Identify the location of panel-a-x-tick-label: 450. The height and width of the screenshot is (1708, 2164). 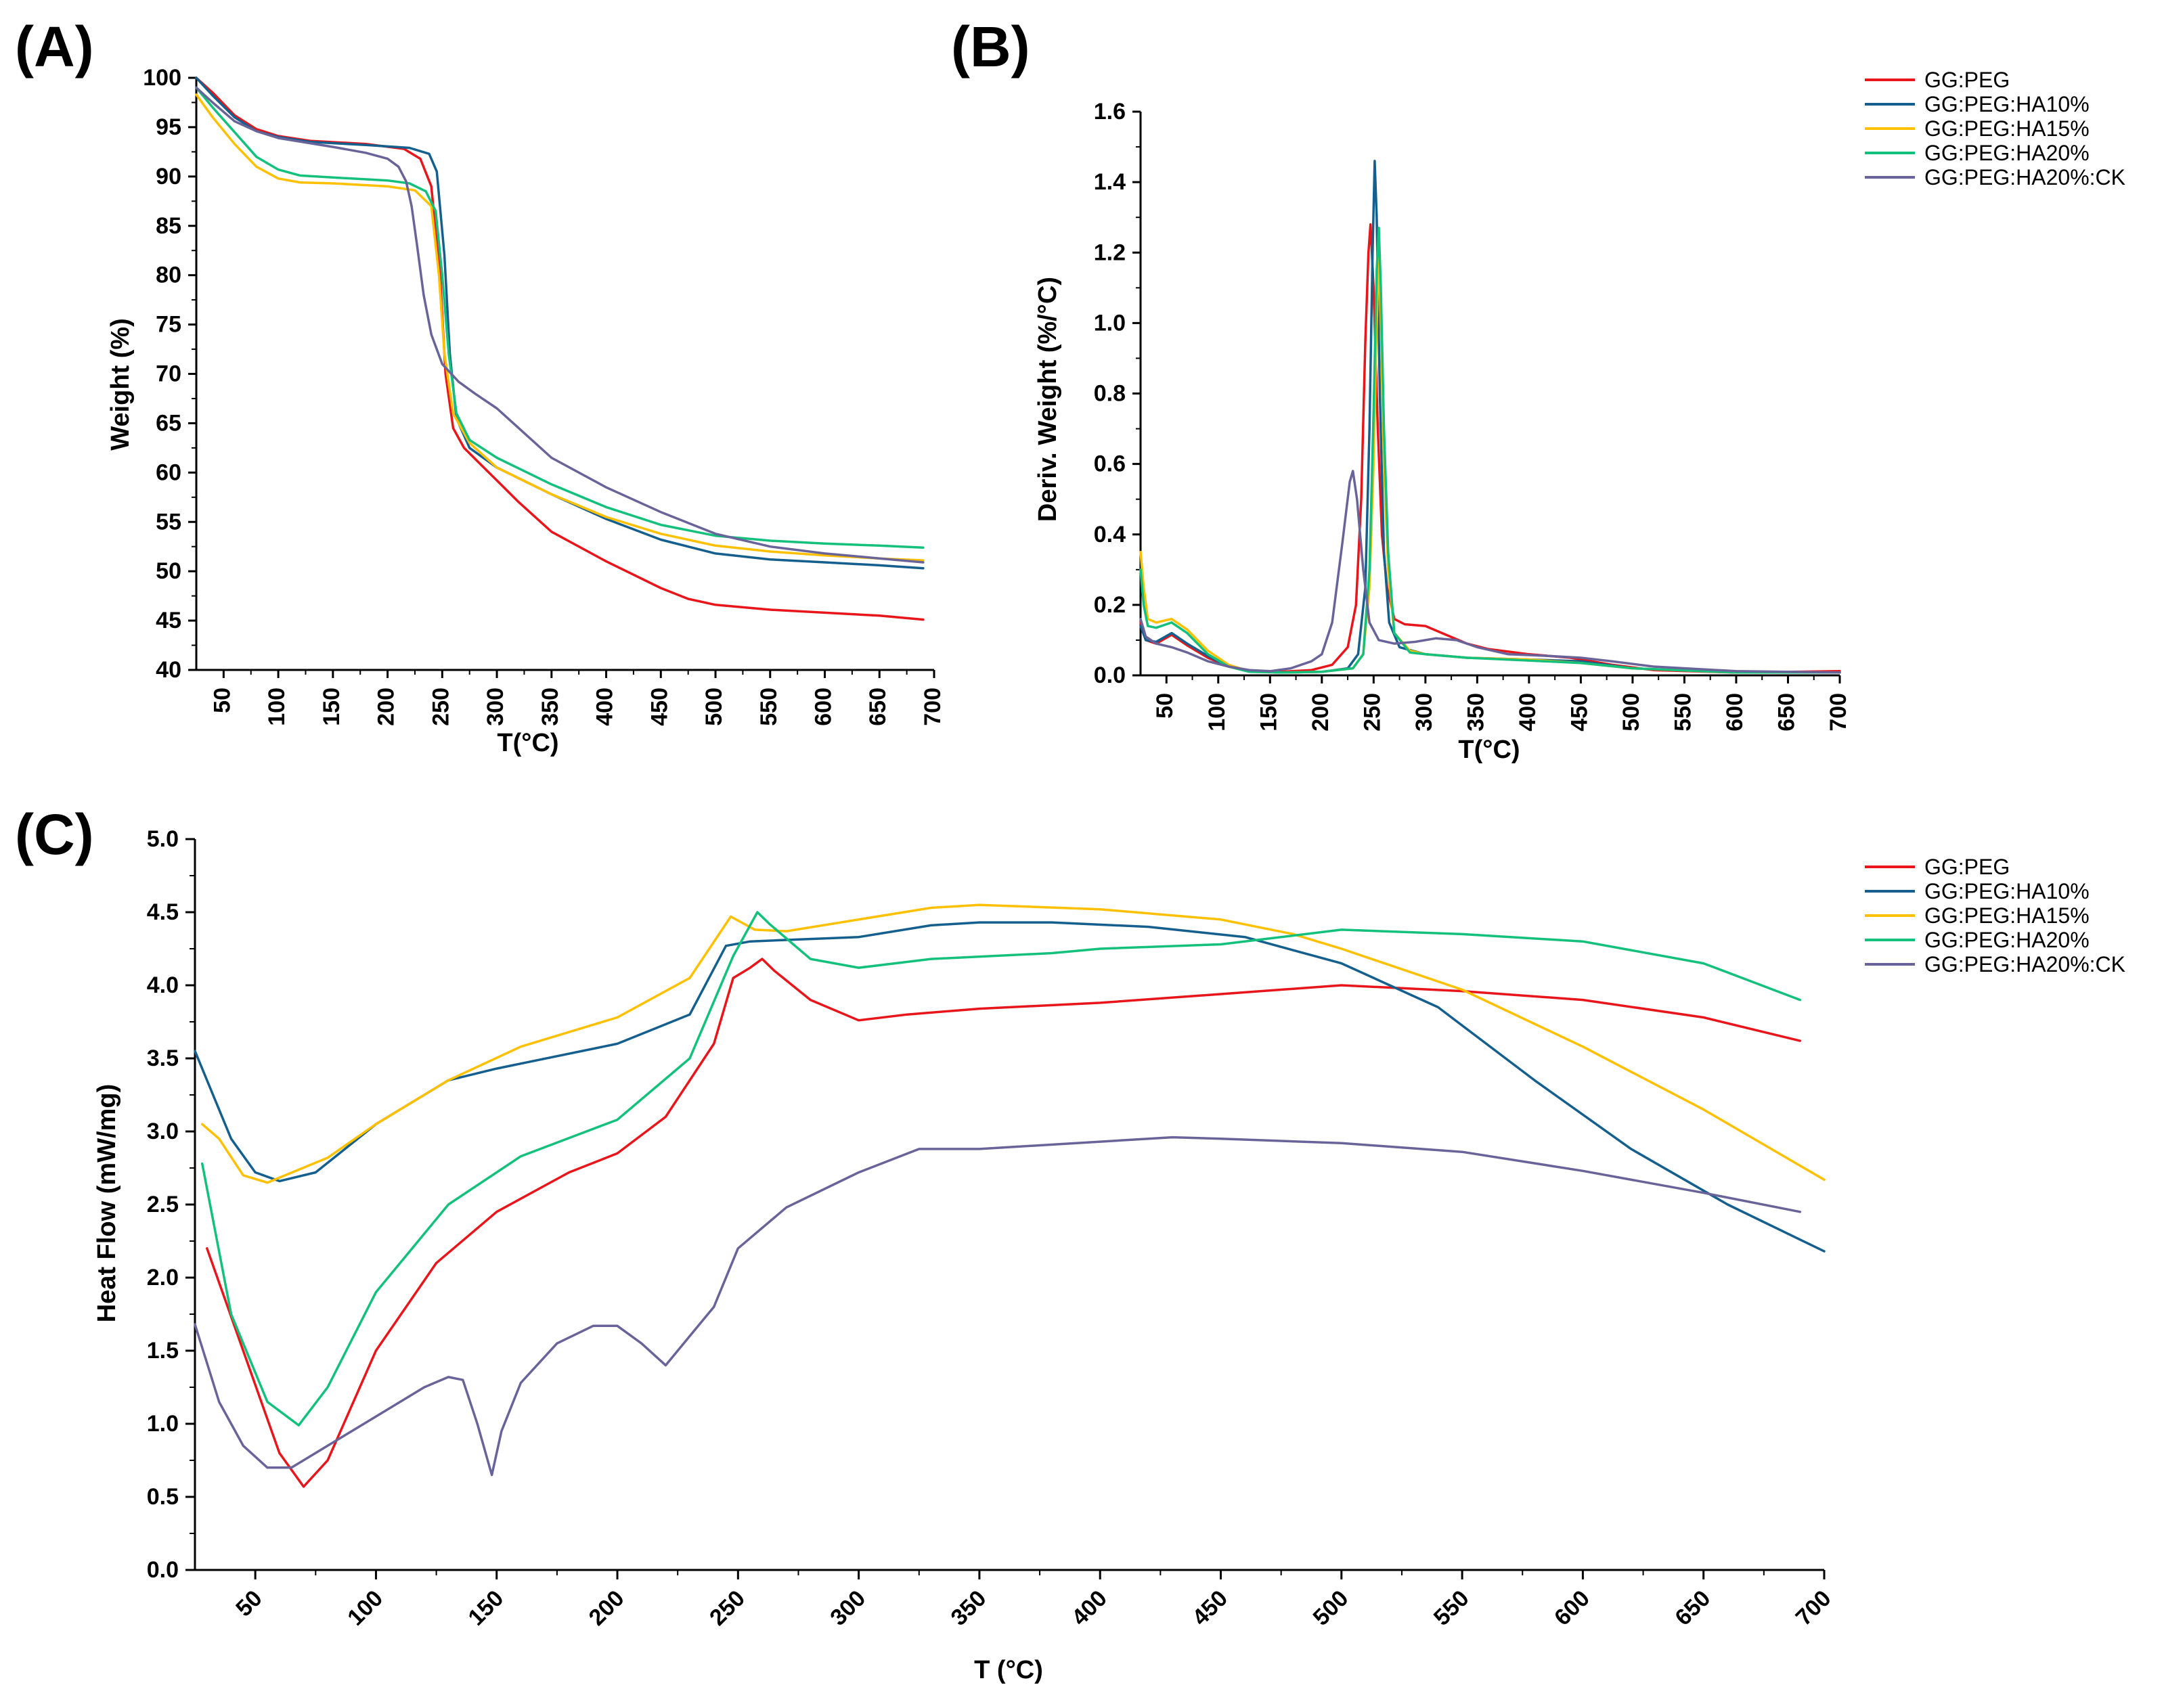
(659, 707).